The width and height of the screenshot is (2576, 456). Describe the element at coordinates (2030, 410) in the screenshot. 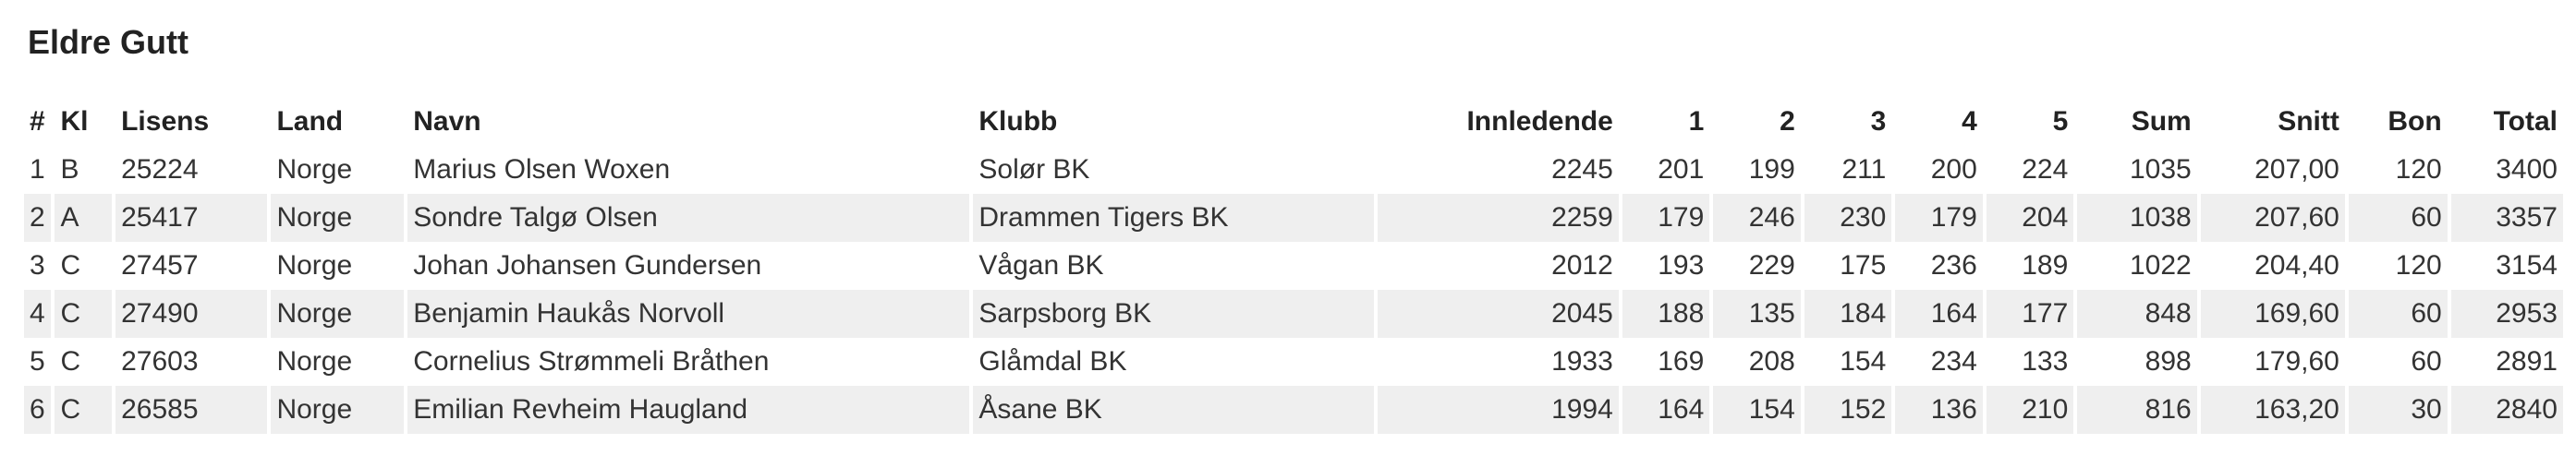

I see `cell-game-5: 210` at that location.